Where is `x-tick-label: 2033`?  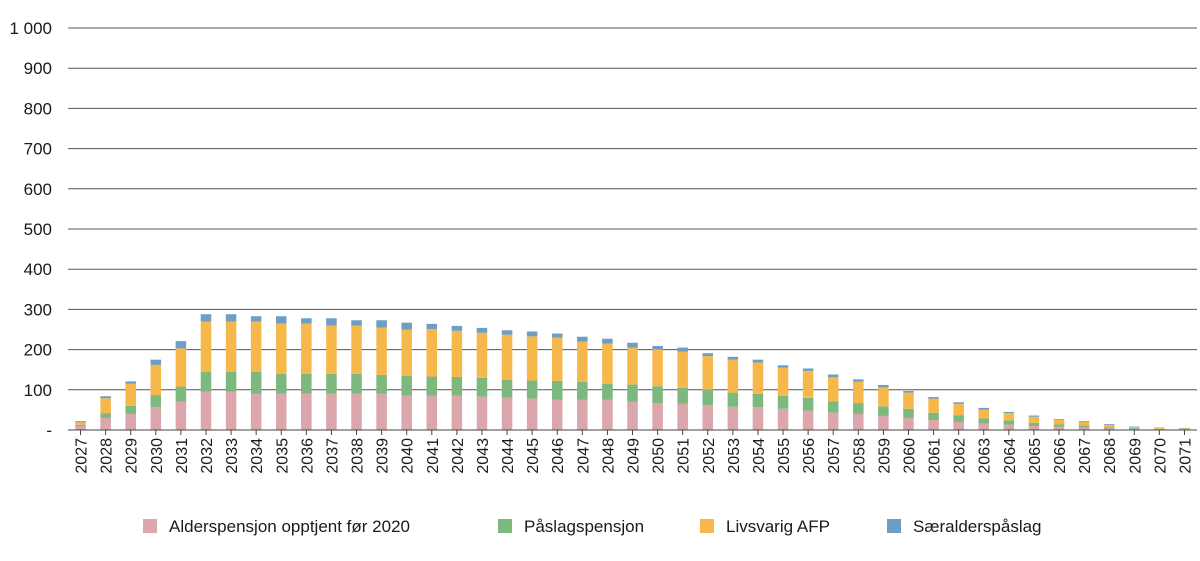 x-tick-label: 2033 is located at coordinates (232, 456).